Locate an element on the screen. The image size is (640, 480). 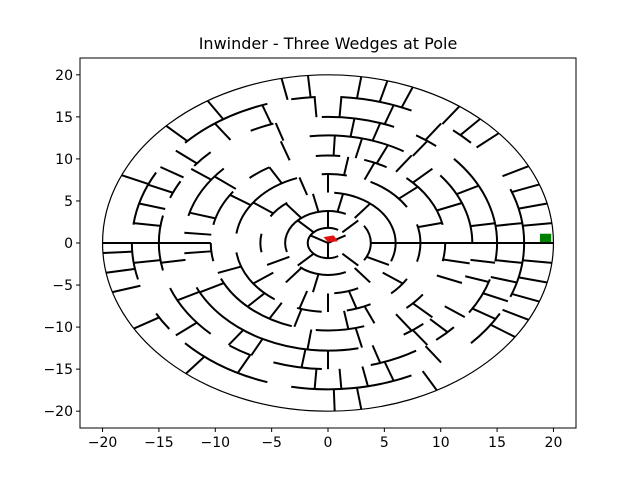
x-tick-label: 20 is located at coordinates (554, 443).